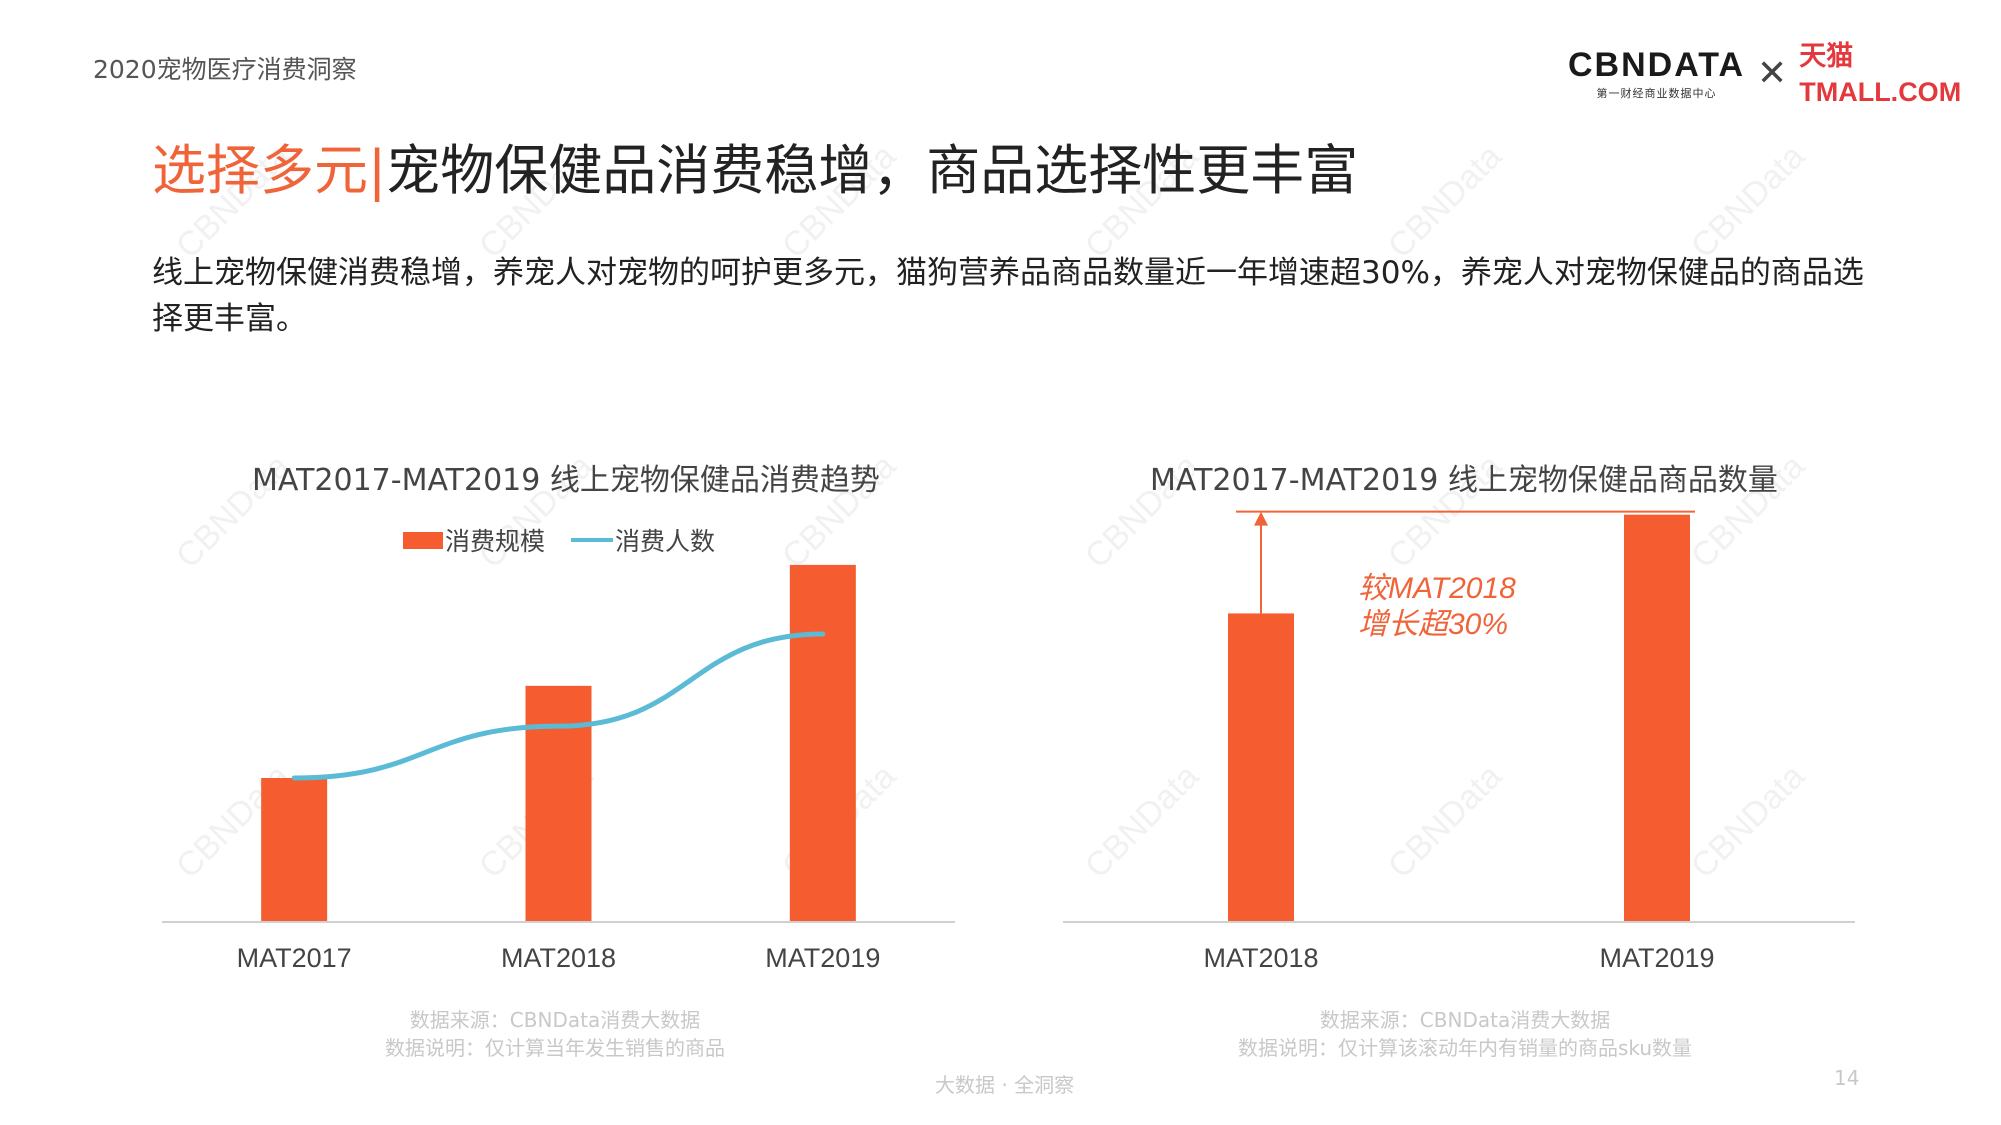  I want to click on legend-line-swatch, so click(592, 540).